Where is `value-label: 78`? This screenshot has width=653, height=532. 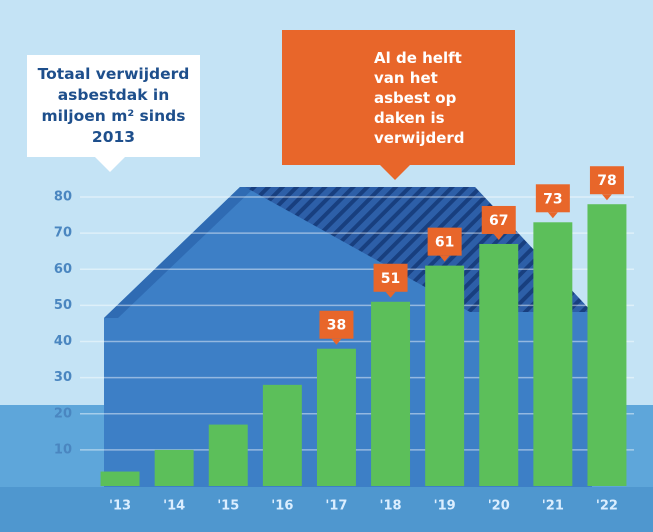
value-label: 78 is located at coordinates (606, 181).